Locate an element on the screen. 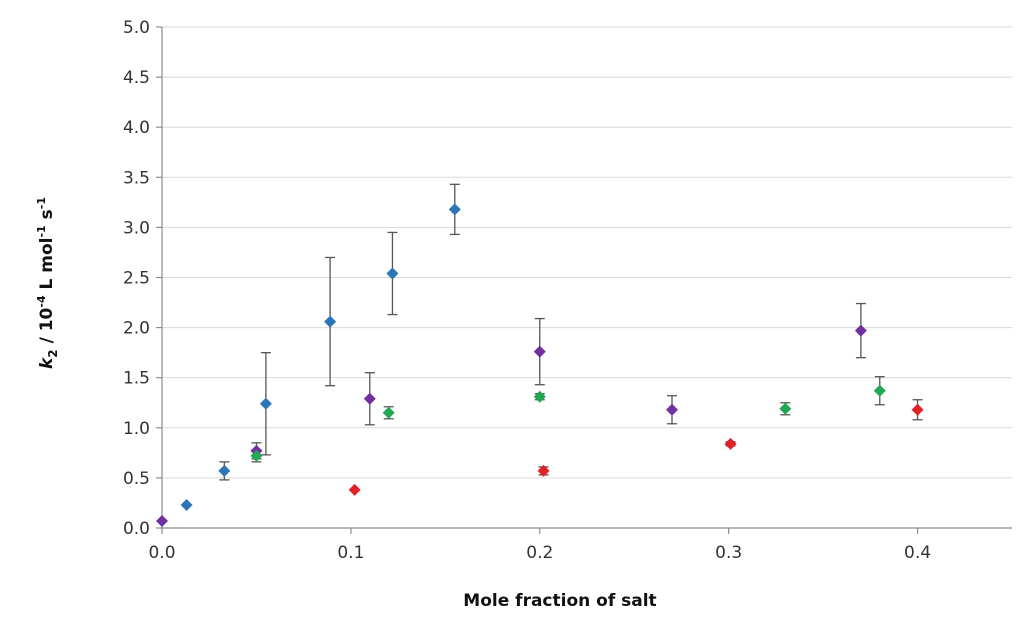  y-axis-title: k2 / 10-4 L mol-1 s-1 is located at coordinates (47, 283).